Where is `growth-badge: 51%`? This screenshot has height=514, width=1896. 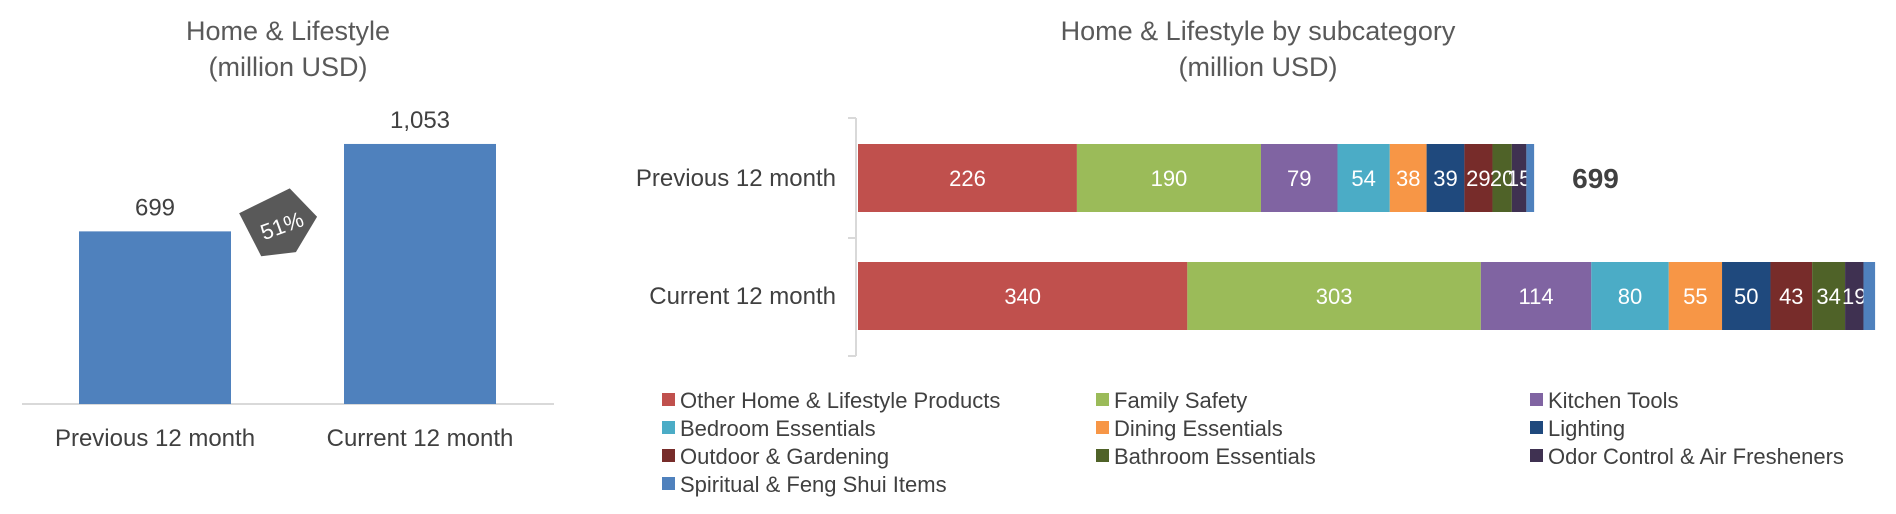 growth-badge: 51% is located at coordinates (278, 222).